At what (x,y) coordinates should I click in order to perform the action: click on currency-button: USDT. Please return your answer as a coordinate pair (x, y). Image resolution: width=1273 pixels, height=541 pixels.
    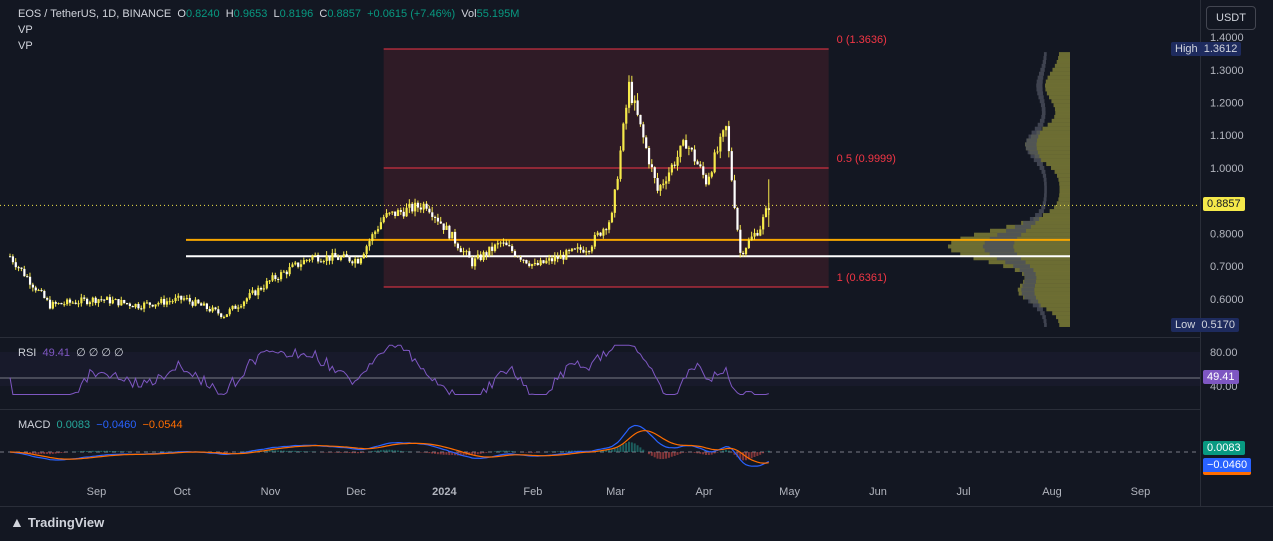
    Looking at the image, I should click on (1231, 18).